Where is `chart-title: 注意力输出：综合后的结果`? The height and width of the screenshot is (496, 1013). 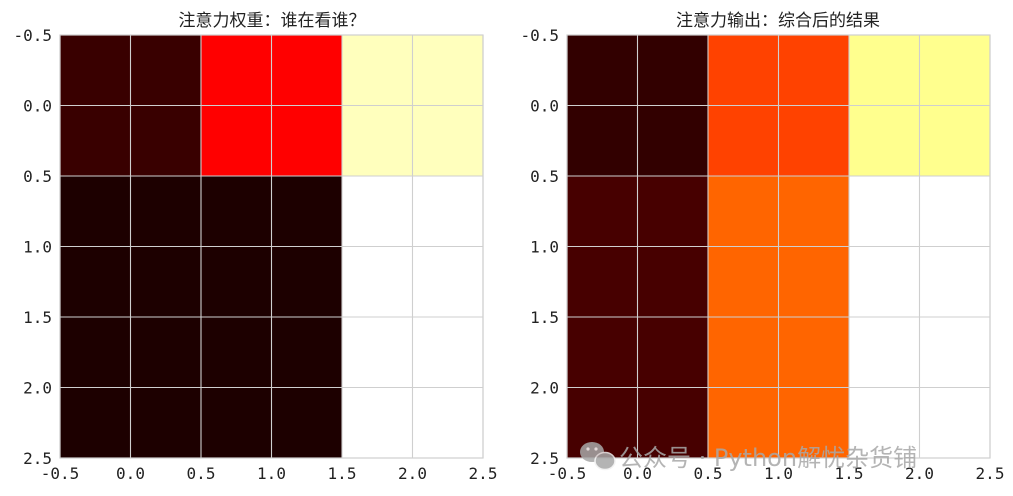
chart-title: 注意力输出：综合后的结果 is located at coordinates (778, 21).